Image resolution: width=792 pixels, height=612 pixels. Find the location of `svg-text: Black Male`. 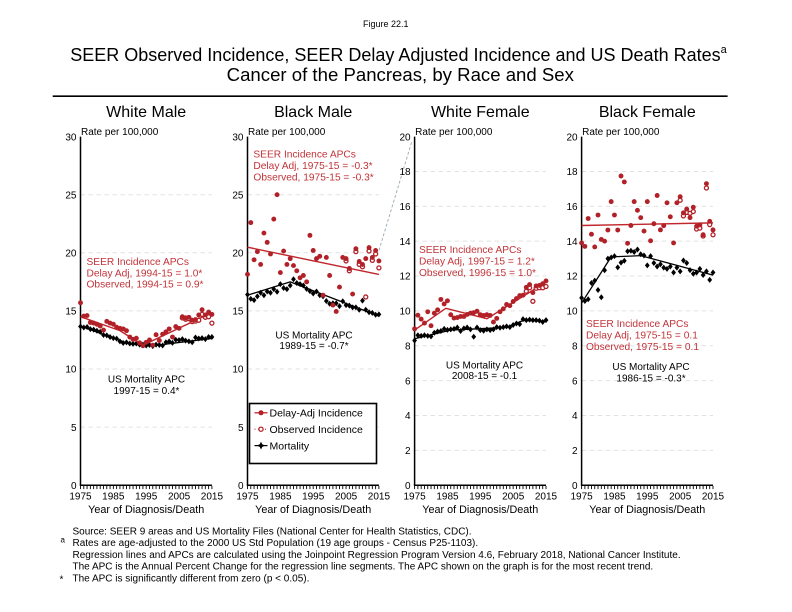

svg-text: Black Male is located at coordinates (313, 112).